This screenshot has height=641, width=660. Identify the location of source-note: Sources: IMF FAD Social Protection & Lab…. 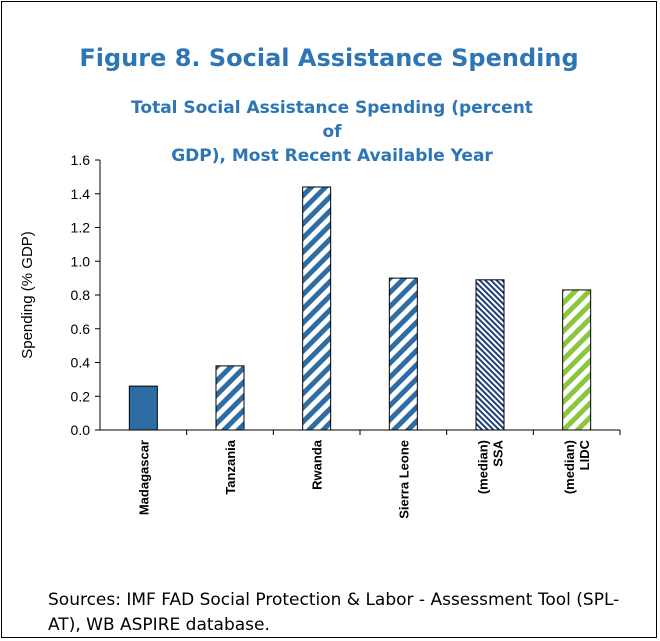
(334, 612).